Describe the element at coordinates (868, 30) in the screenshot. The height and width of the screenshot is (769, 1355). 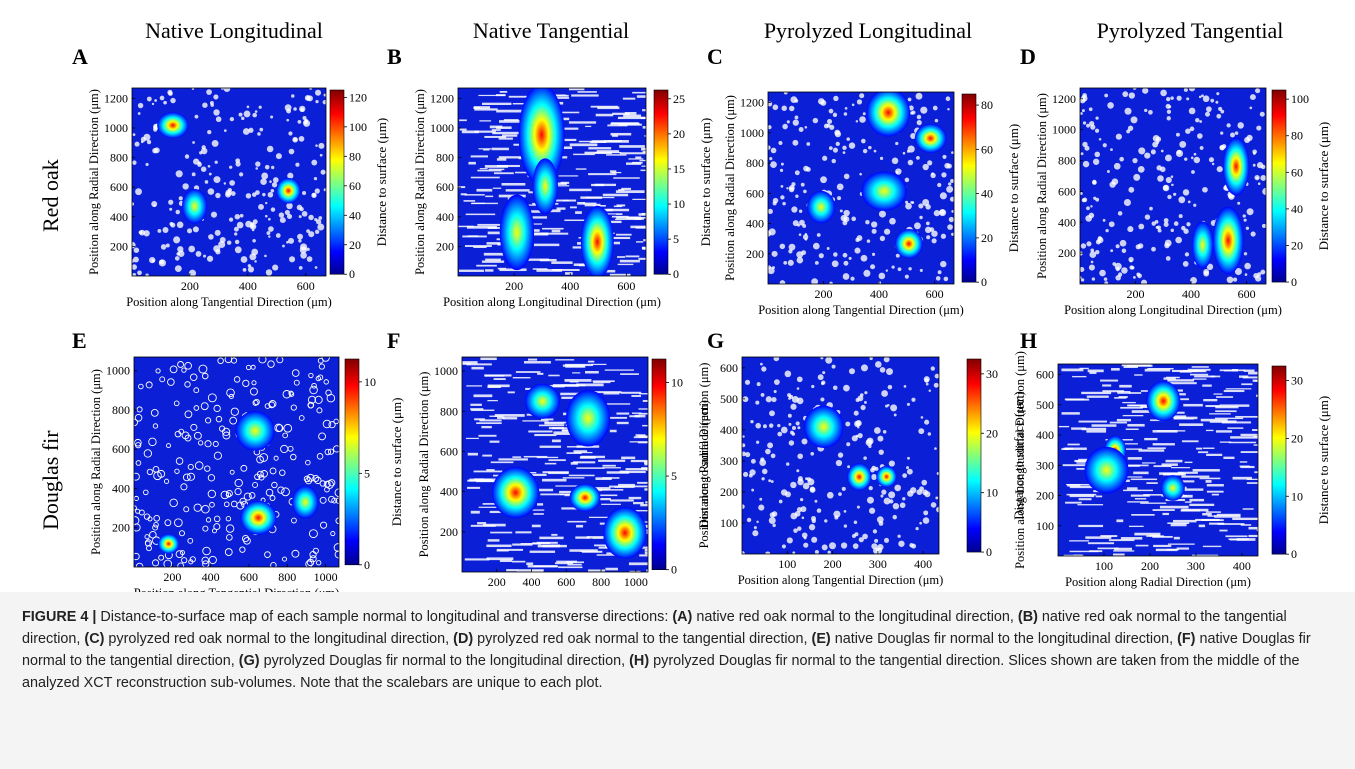
I see `column-heading-pyrolyzed-longitudinal: Pyrolyzed Longitudinal` at that location.